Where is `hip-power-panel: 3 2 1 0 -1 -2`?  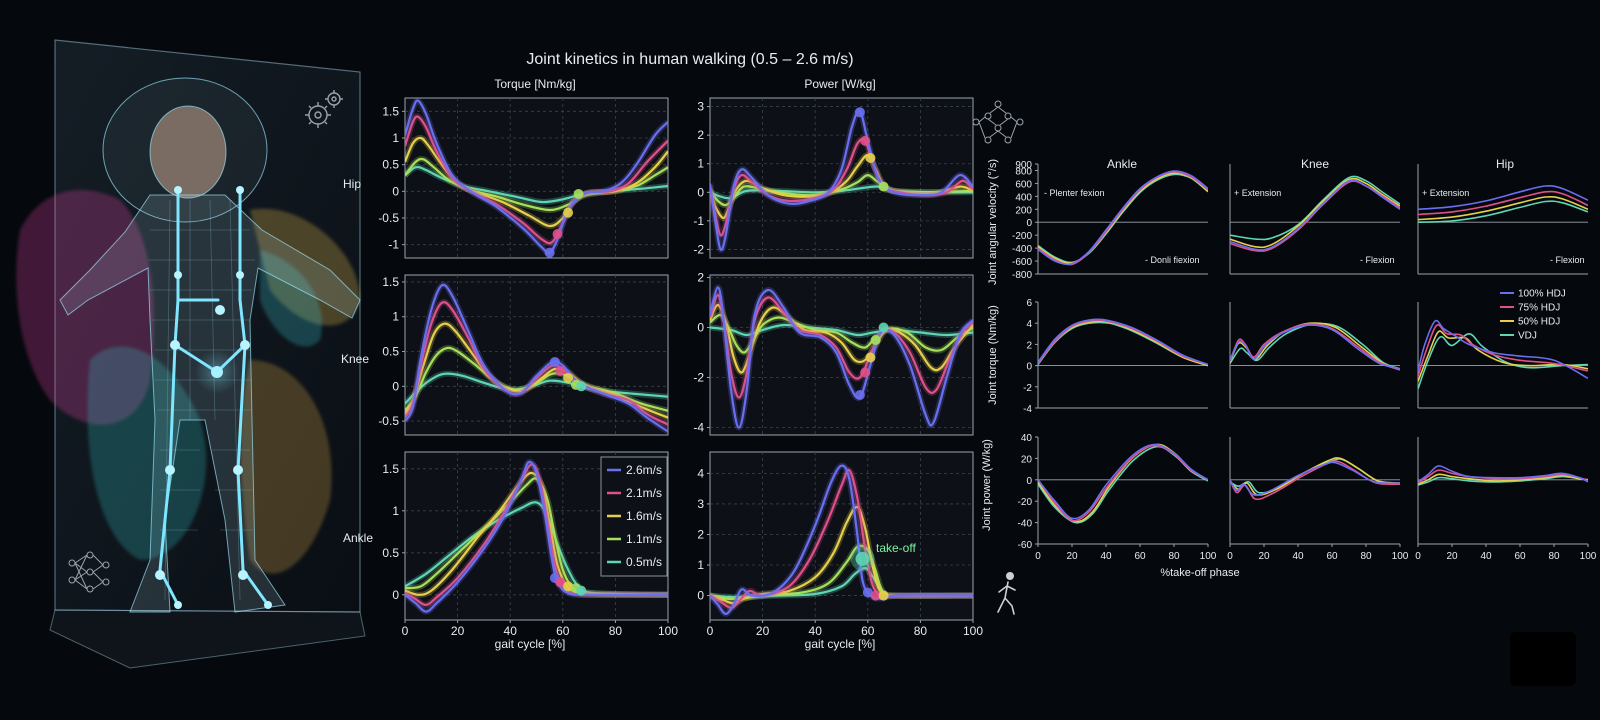 hip-power-panel: 3 2 1 0 -1 -2 is located at coordinates (833, 178).